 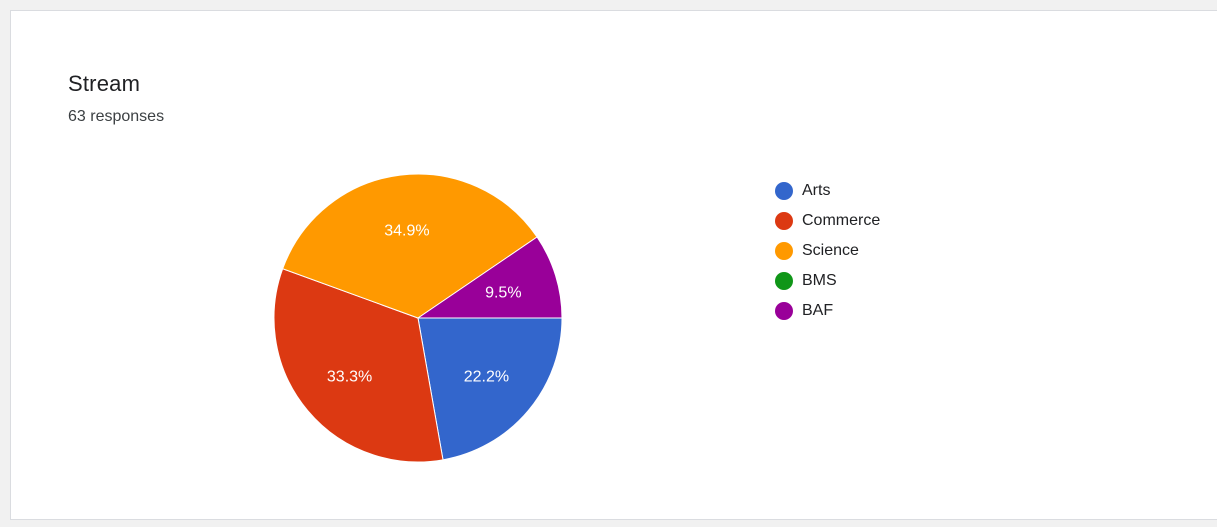 What do you see at coordinates (489, 277) in the screenshot?
I see `pie-slice-baf` at bounding box center [489, 277].